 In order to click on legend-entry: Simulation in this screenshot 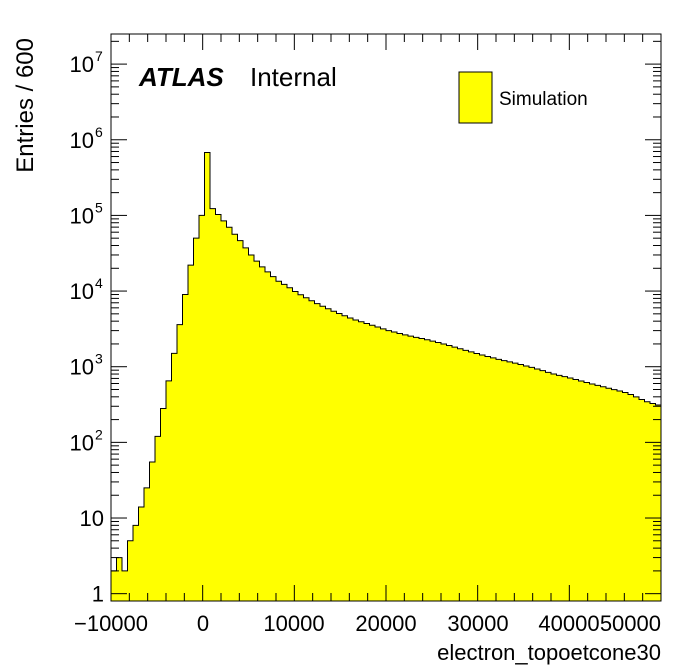, I will do `click(543, 99)`.